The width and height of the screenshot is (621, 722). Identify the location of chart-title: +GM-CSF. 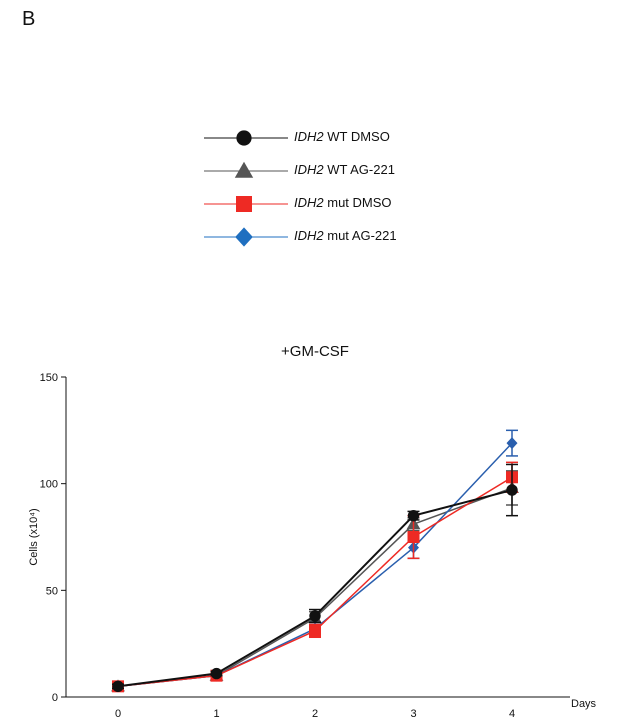
(315, 351).